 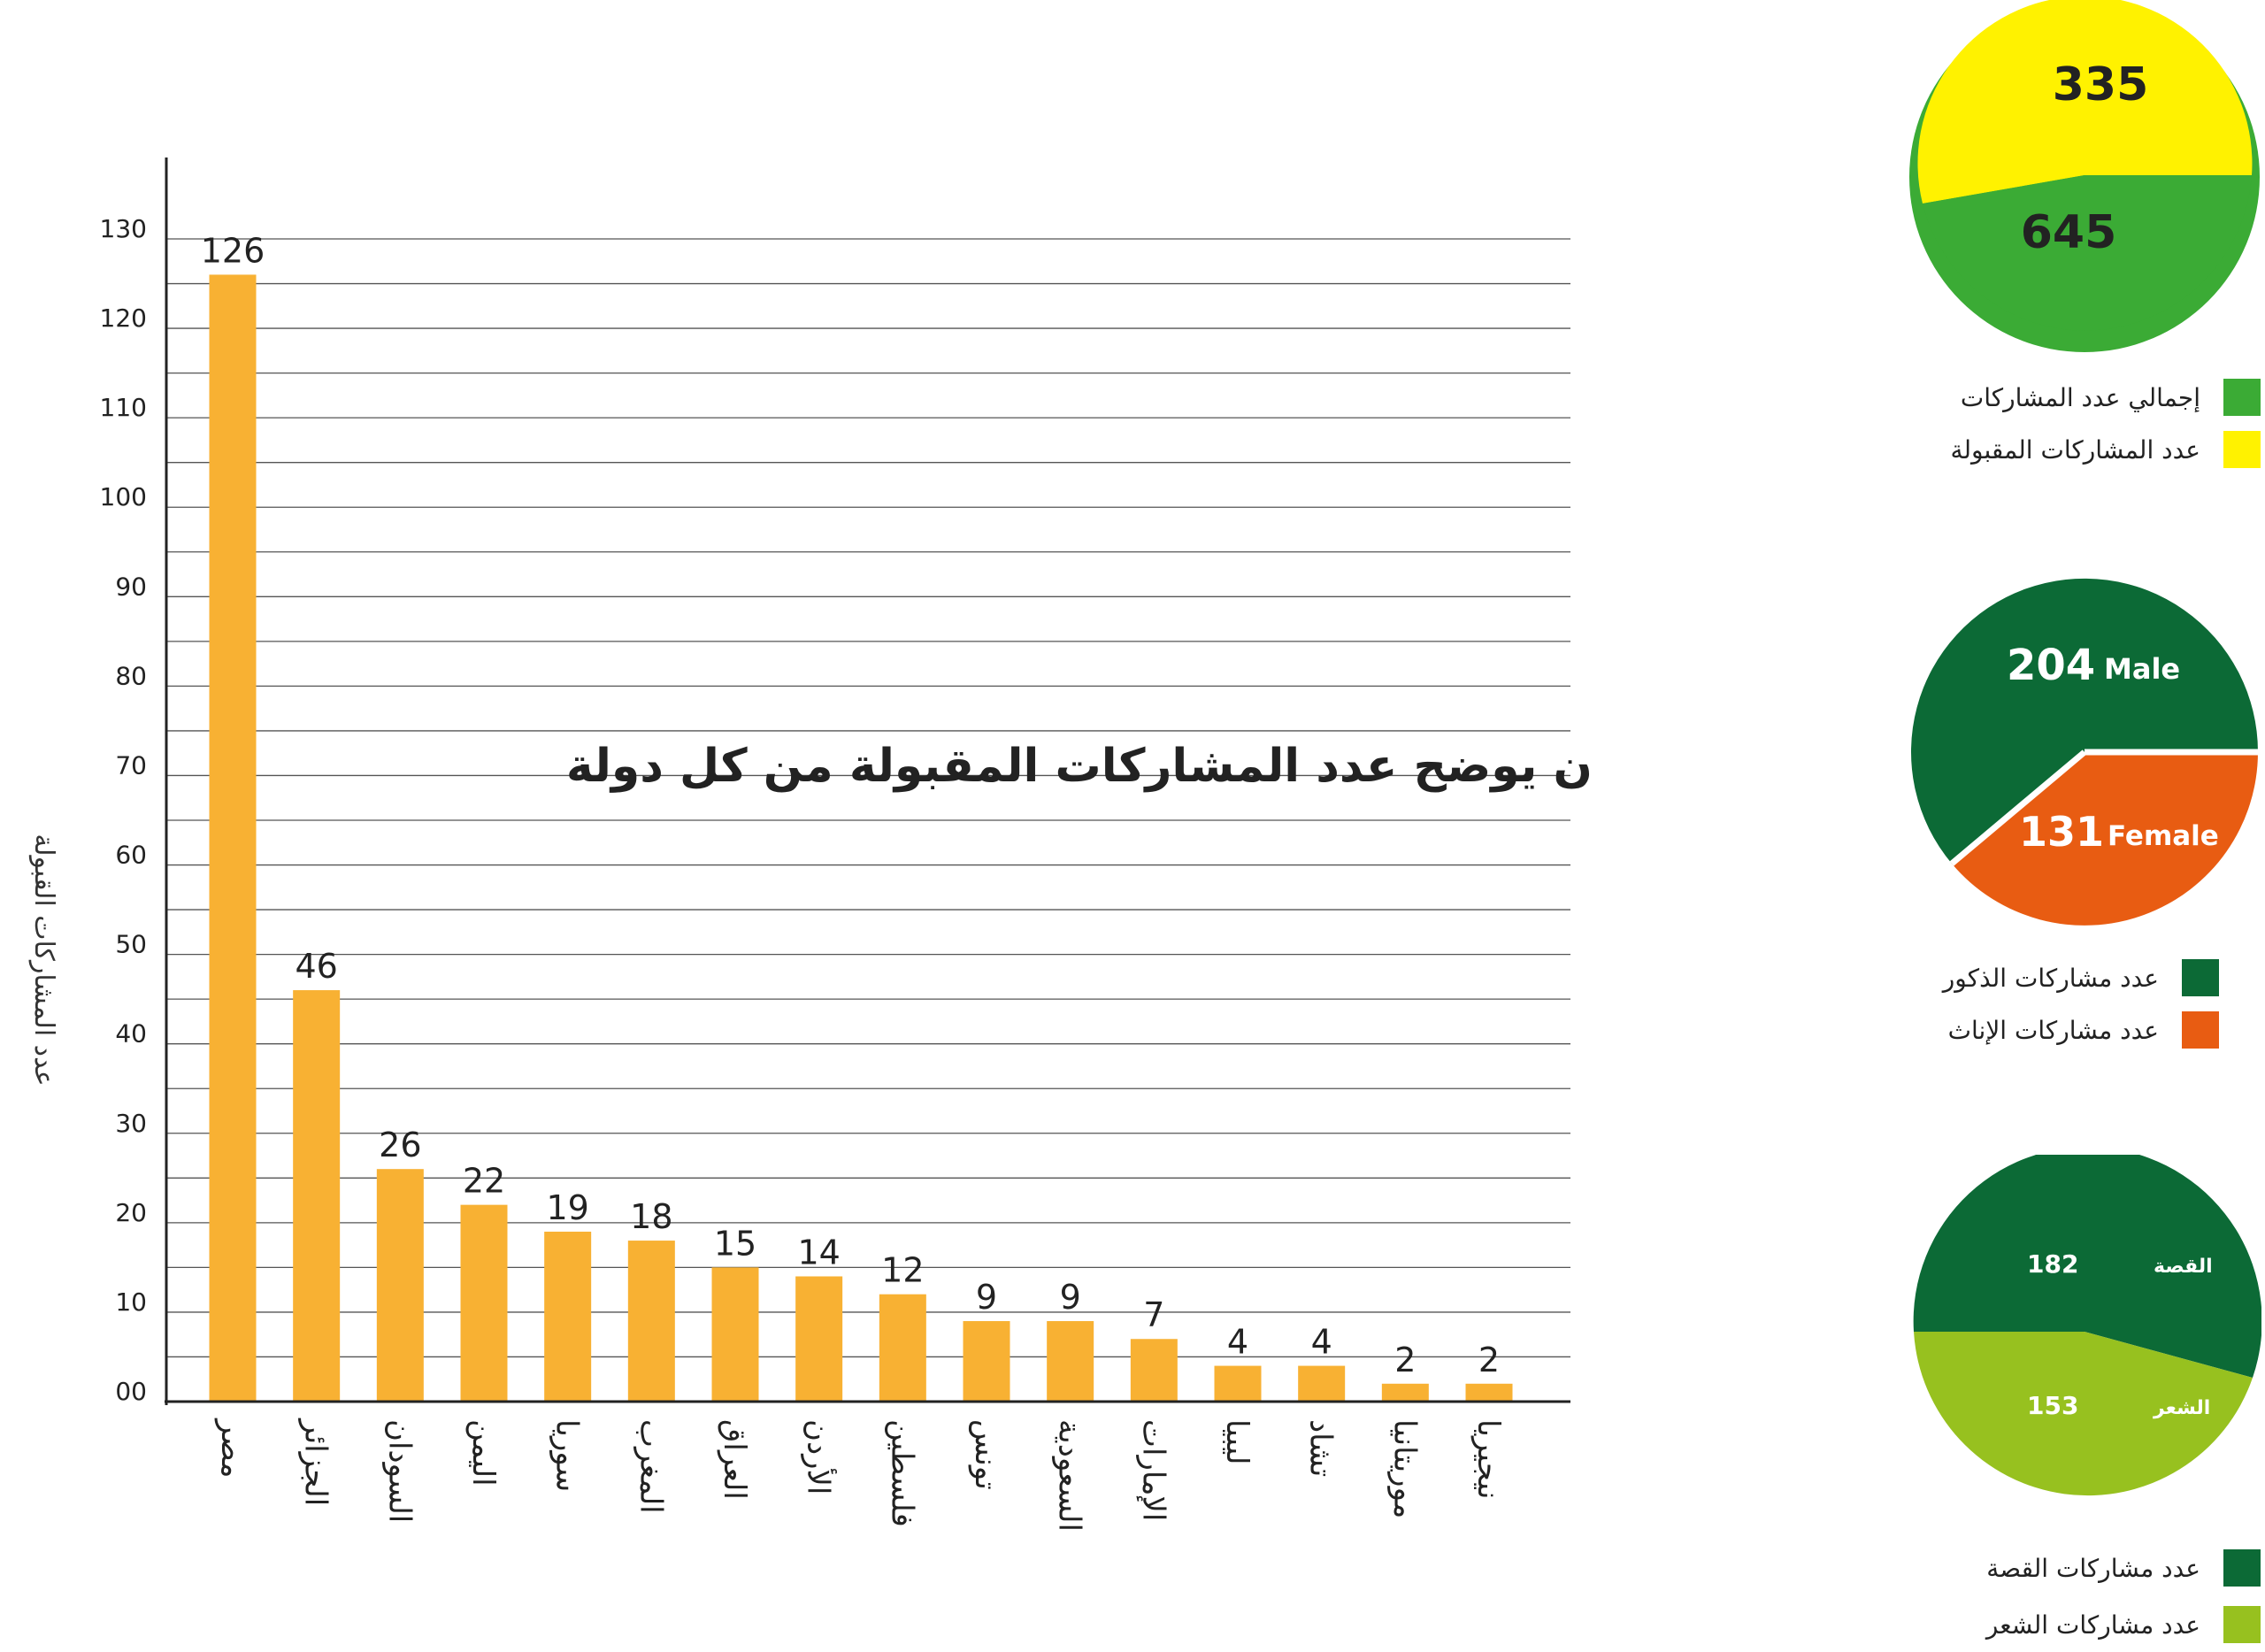 I want to click on bar-value-label: 12, so click(x=902, y=1270).